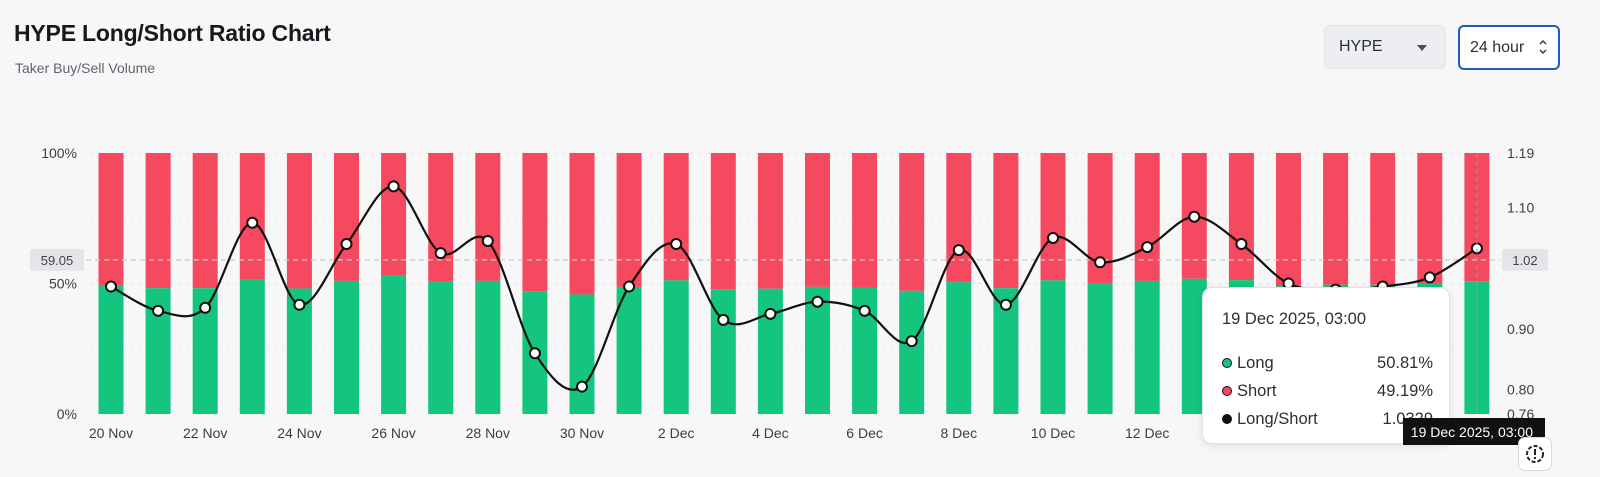  What do you see at coordinates (1255, 362) in the screenshot?
I see `tooltip-label: Long` at bounding box center [1255, 362].